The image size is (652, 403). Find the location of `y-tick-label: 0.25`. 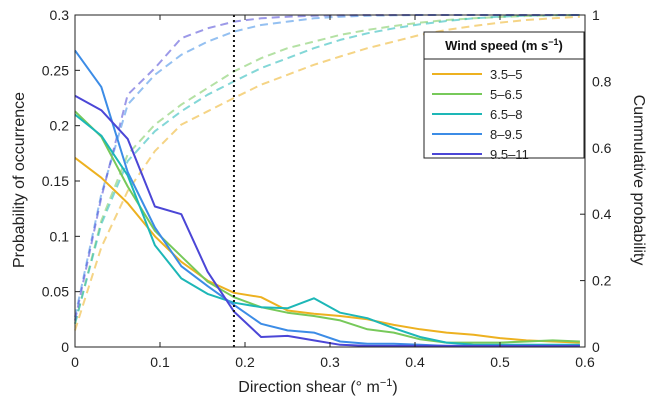

y-tick-label: 0.25 is located at coordinates (55, 70).